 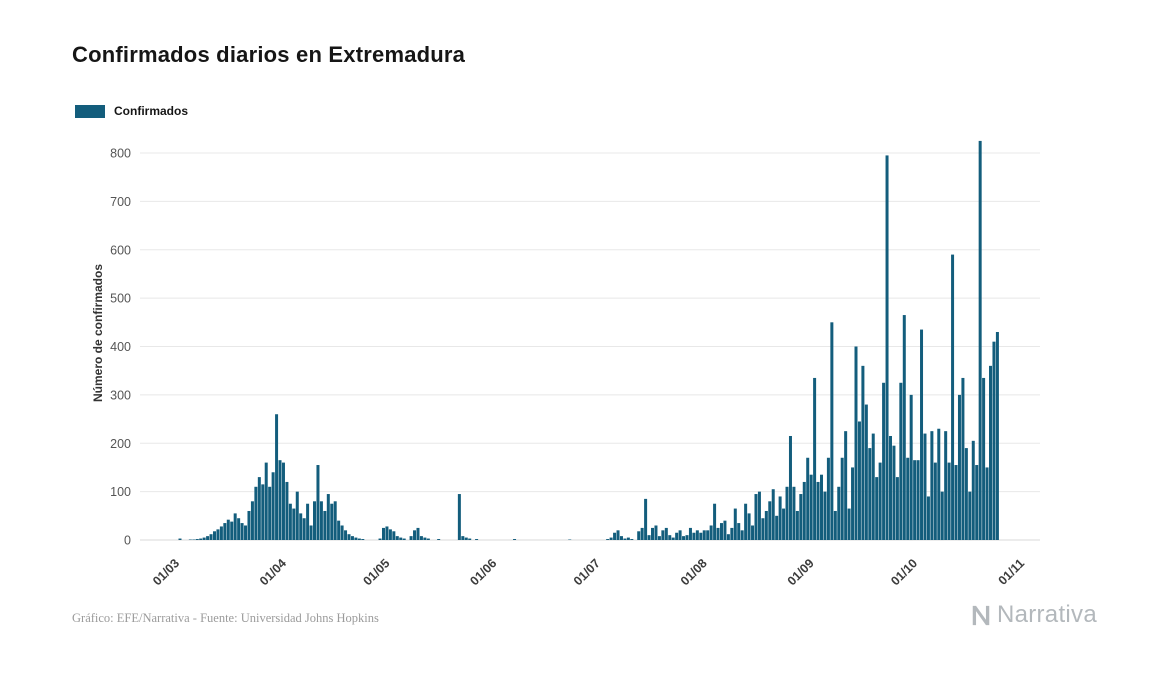 What do you see at coordinates (1046, 614) in the screenshot?
I see `narrativa-logo-text: Narrativa` at bounding box center [1046, 614].